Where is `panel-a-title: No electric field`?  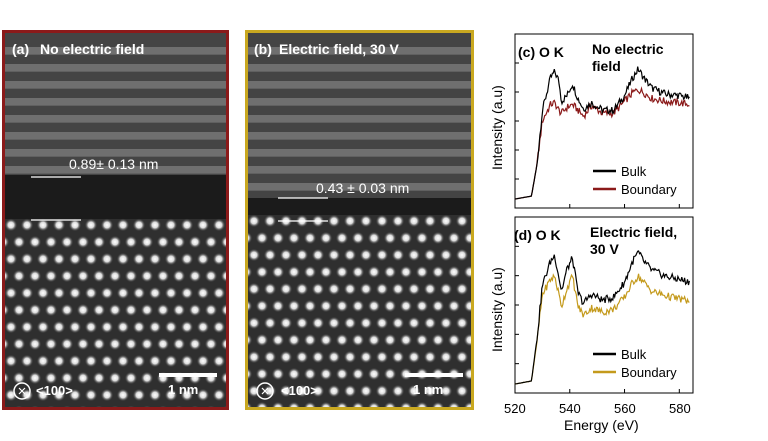 panel-a-title: No electric field is located at coordinates (92, 49).